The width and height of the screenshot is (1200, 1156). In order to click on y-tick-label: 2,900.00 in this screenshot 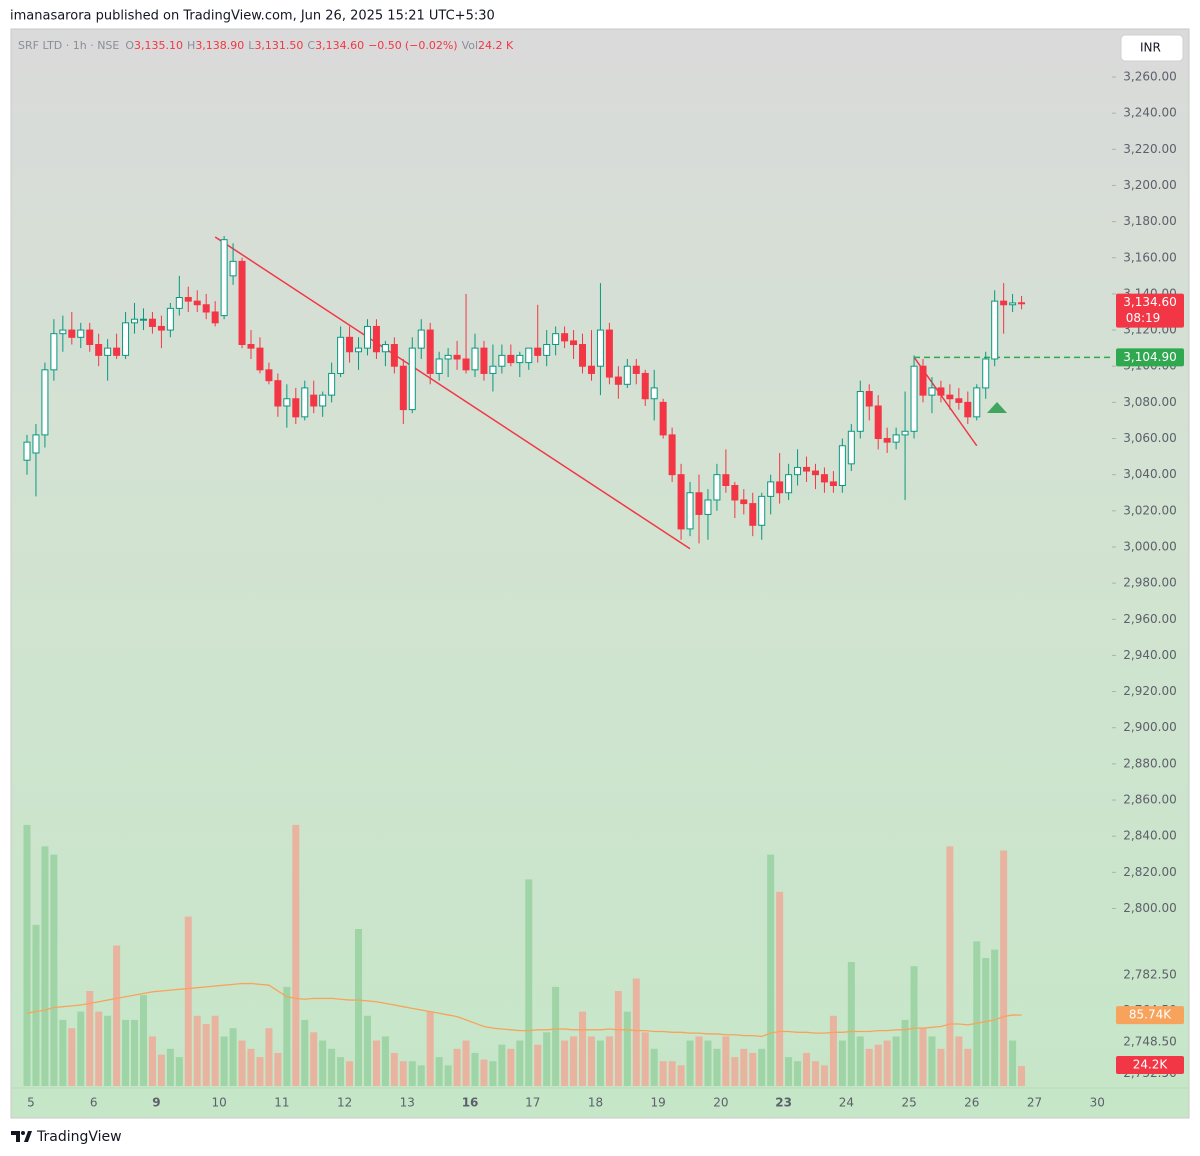, I will do `click(1149, 727)`.